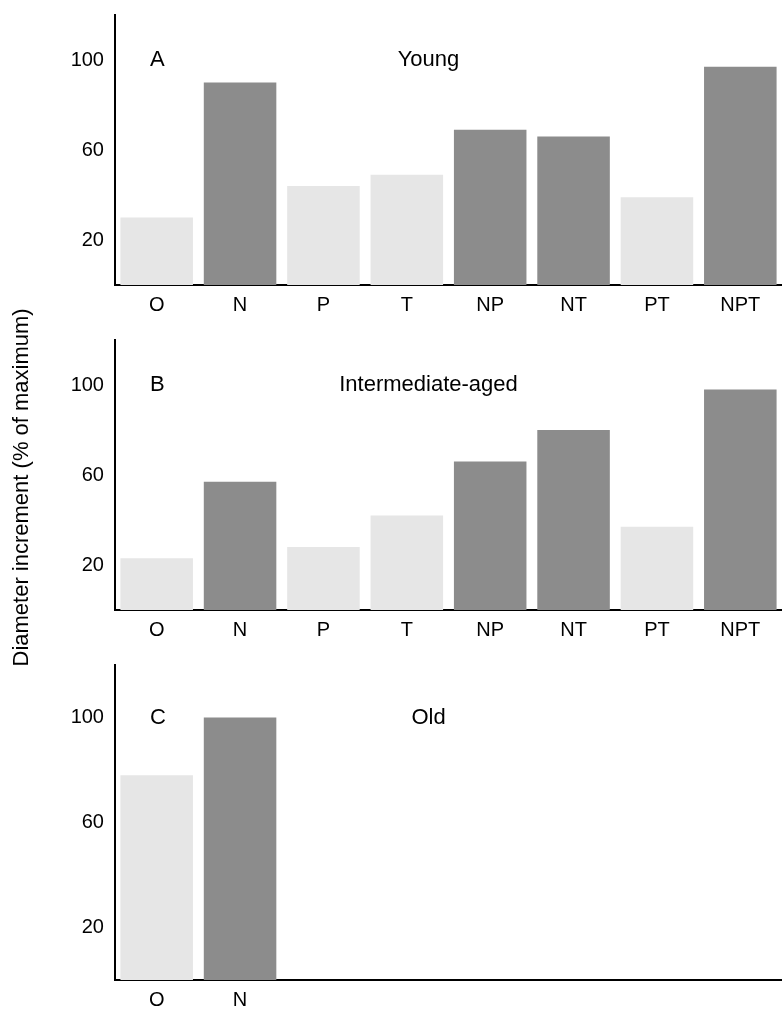  I want to click on annotation: B, so click(157, 384).